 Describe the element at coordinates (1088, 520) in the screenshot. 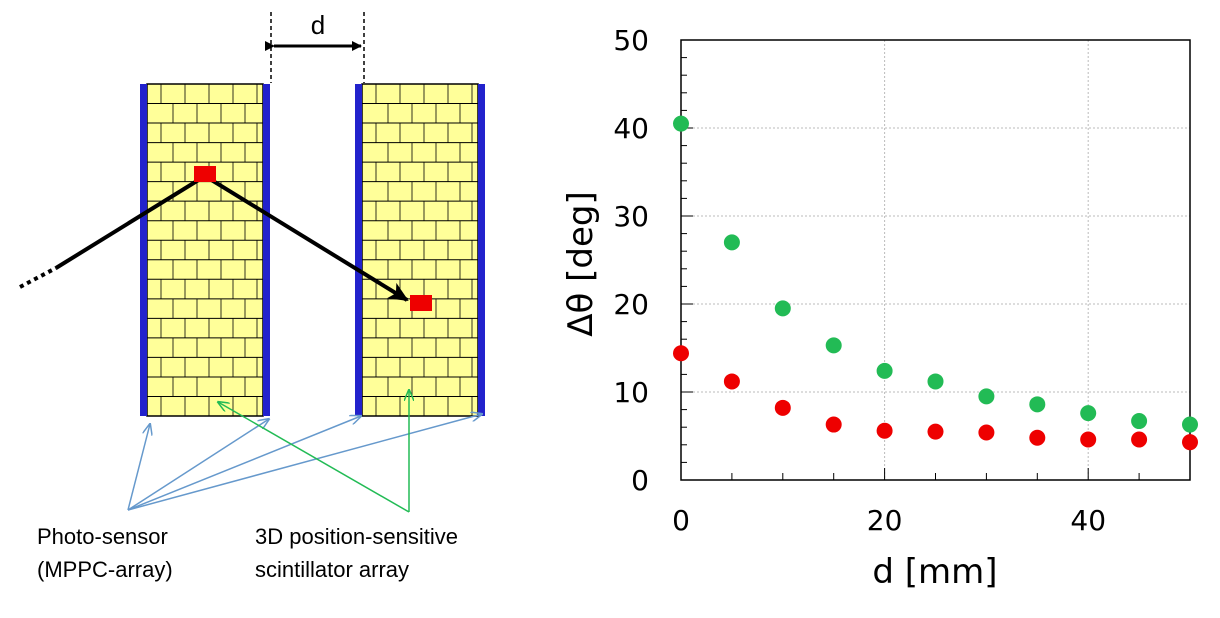

I see `x-tick-label: 40` at that location.